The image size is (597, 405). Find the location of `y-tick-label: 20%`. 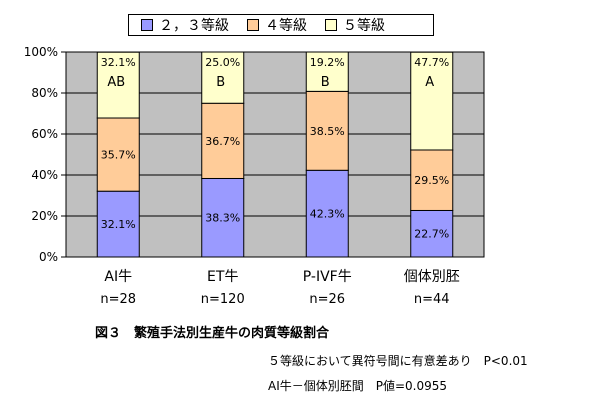

y-tick-label: 20% is located at coordinates (44, 216).